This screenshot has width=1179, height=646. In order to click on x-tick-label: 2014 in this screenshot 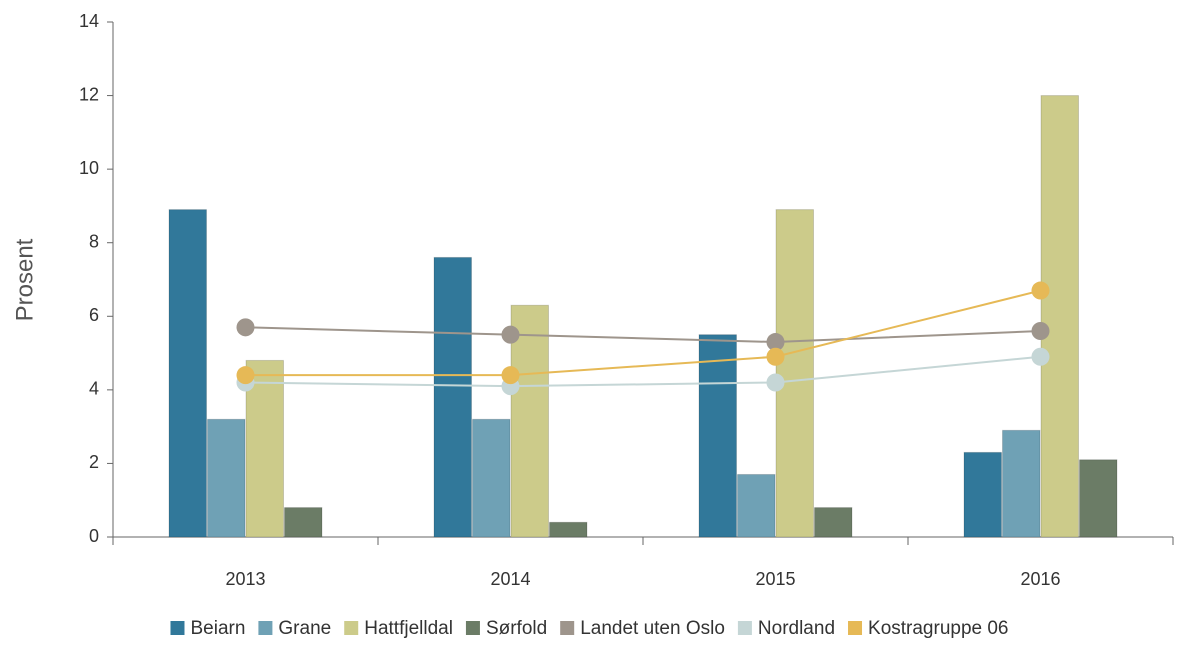, I will do `click(510, 579)`.